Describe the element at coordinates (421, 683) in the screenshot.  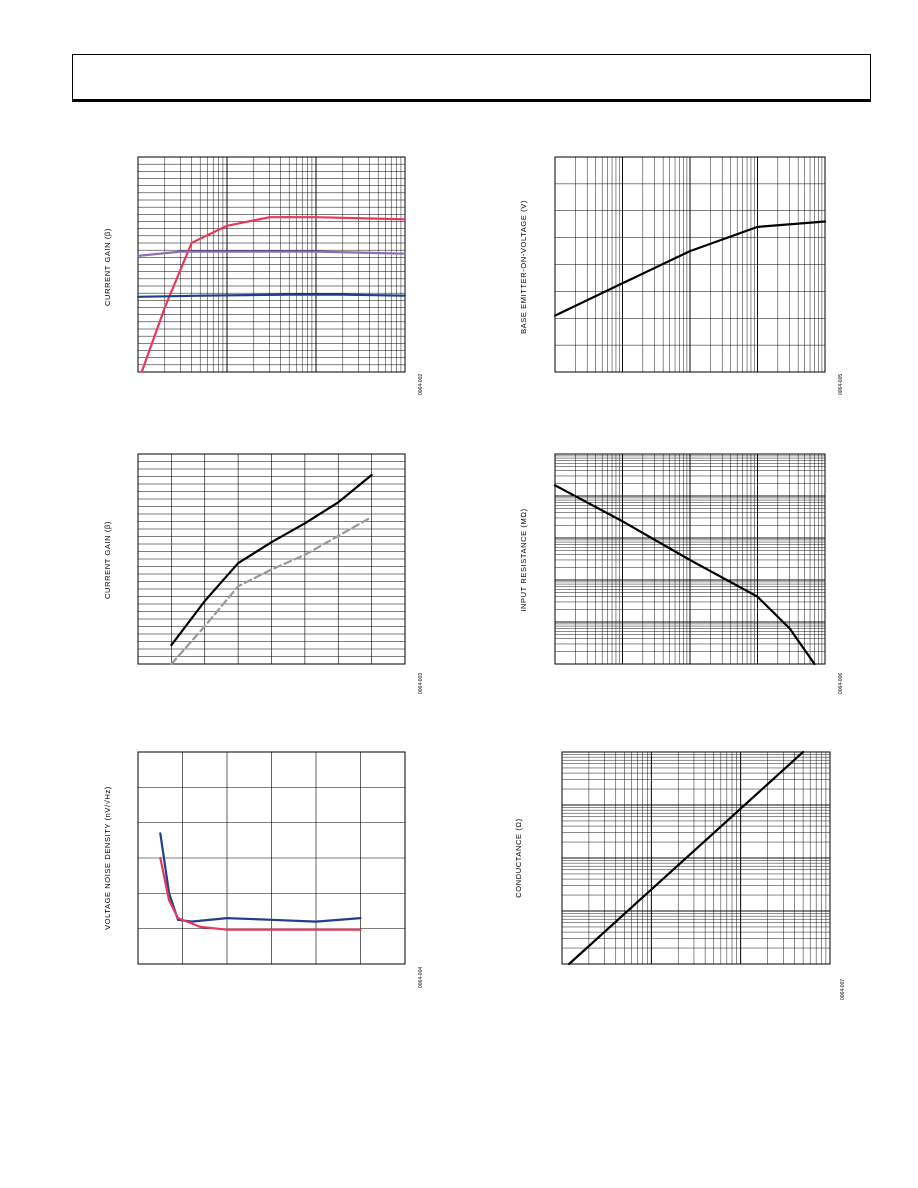
I see `figure-code: 0064-003` at that location.